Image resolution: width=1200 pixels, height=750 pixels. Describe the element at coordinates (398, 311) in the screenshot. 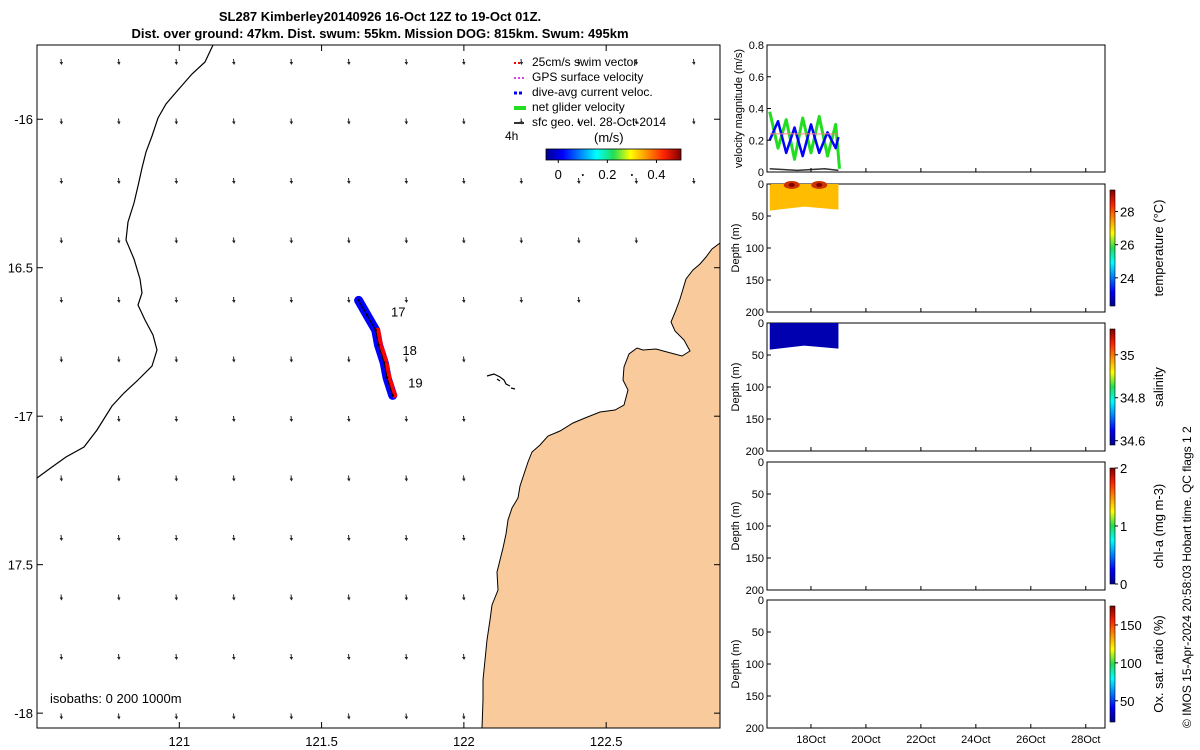

I see `day-label: 17` at that location.